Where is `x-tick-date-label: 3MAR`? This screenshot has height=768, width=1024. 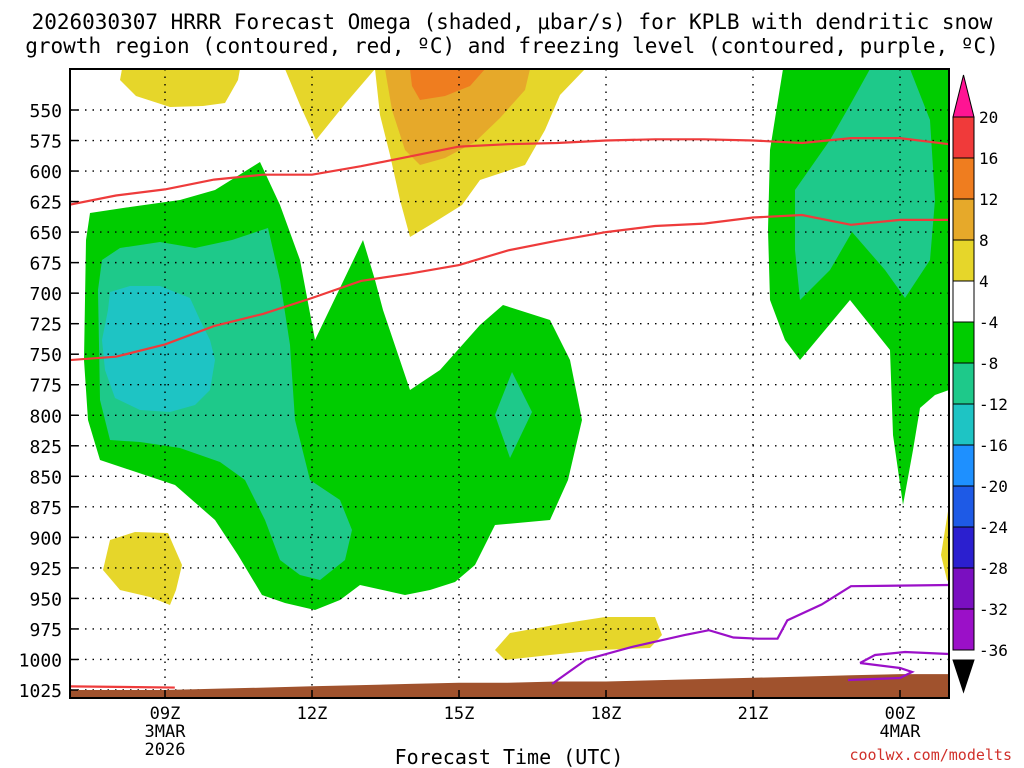 x-tick-date-label: 3MAR is located at coordinates (166, 732).